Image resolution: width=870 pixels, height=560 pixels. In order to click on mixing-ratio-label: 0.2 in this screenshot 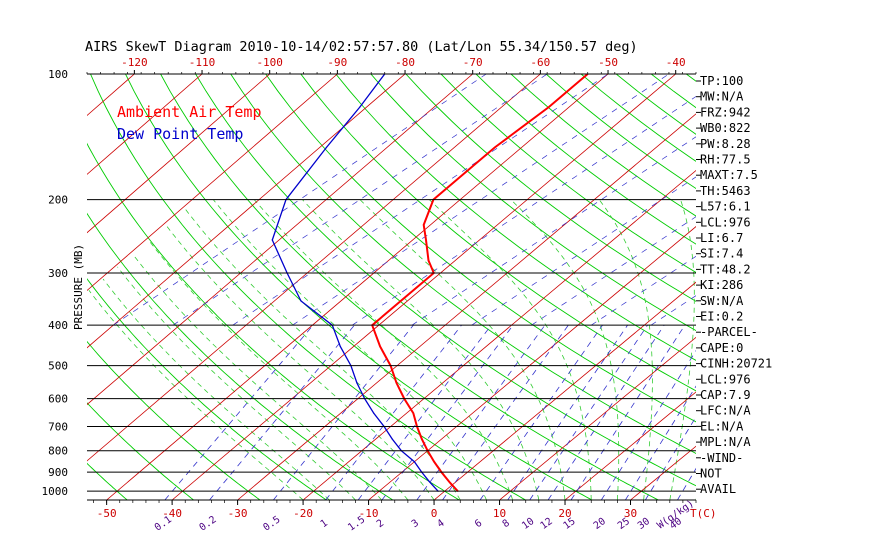, I will do `click(208, 523)`.